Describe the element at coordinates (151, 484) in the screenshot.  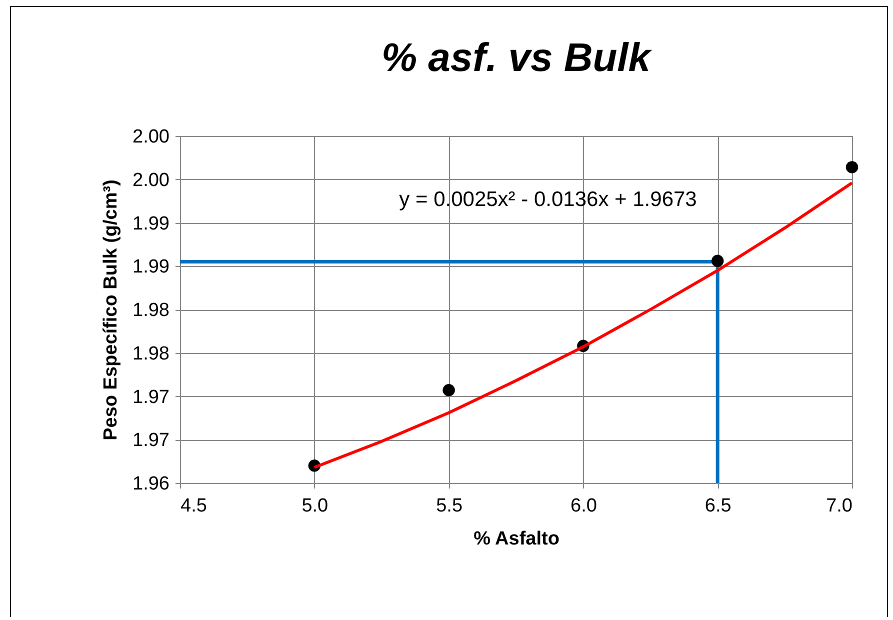
I see `y-tick-label: 1.96` at that location.